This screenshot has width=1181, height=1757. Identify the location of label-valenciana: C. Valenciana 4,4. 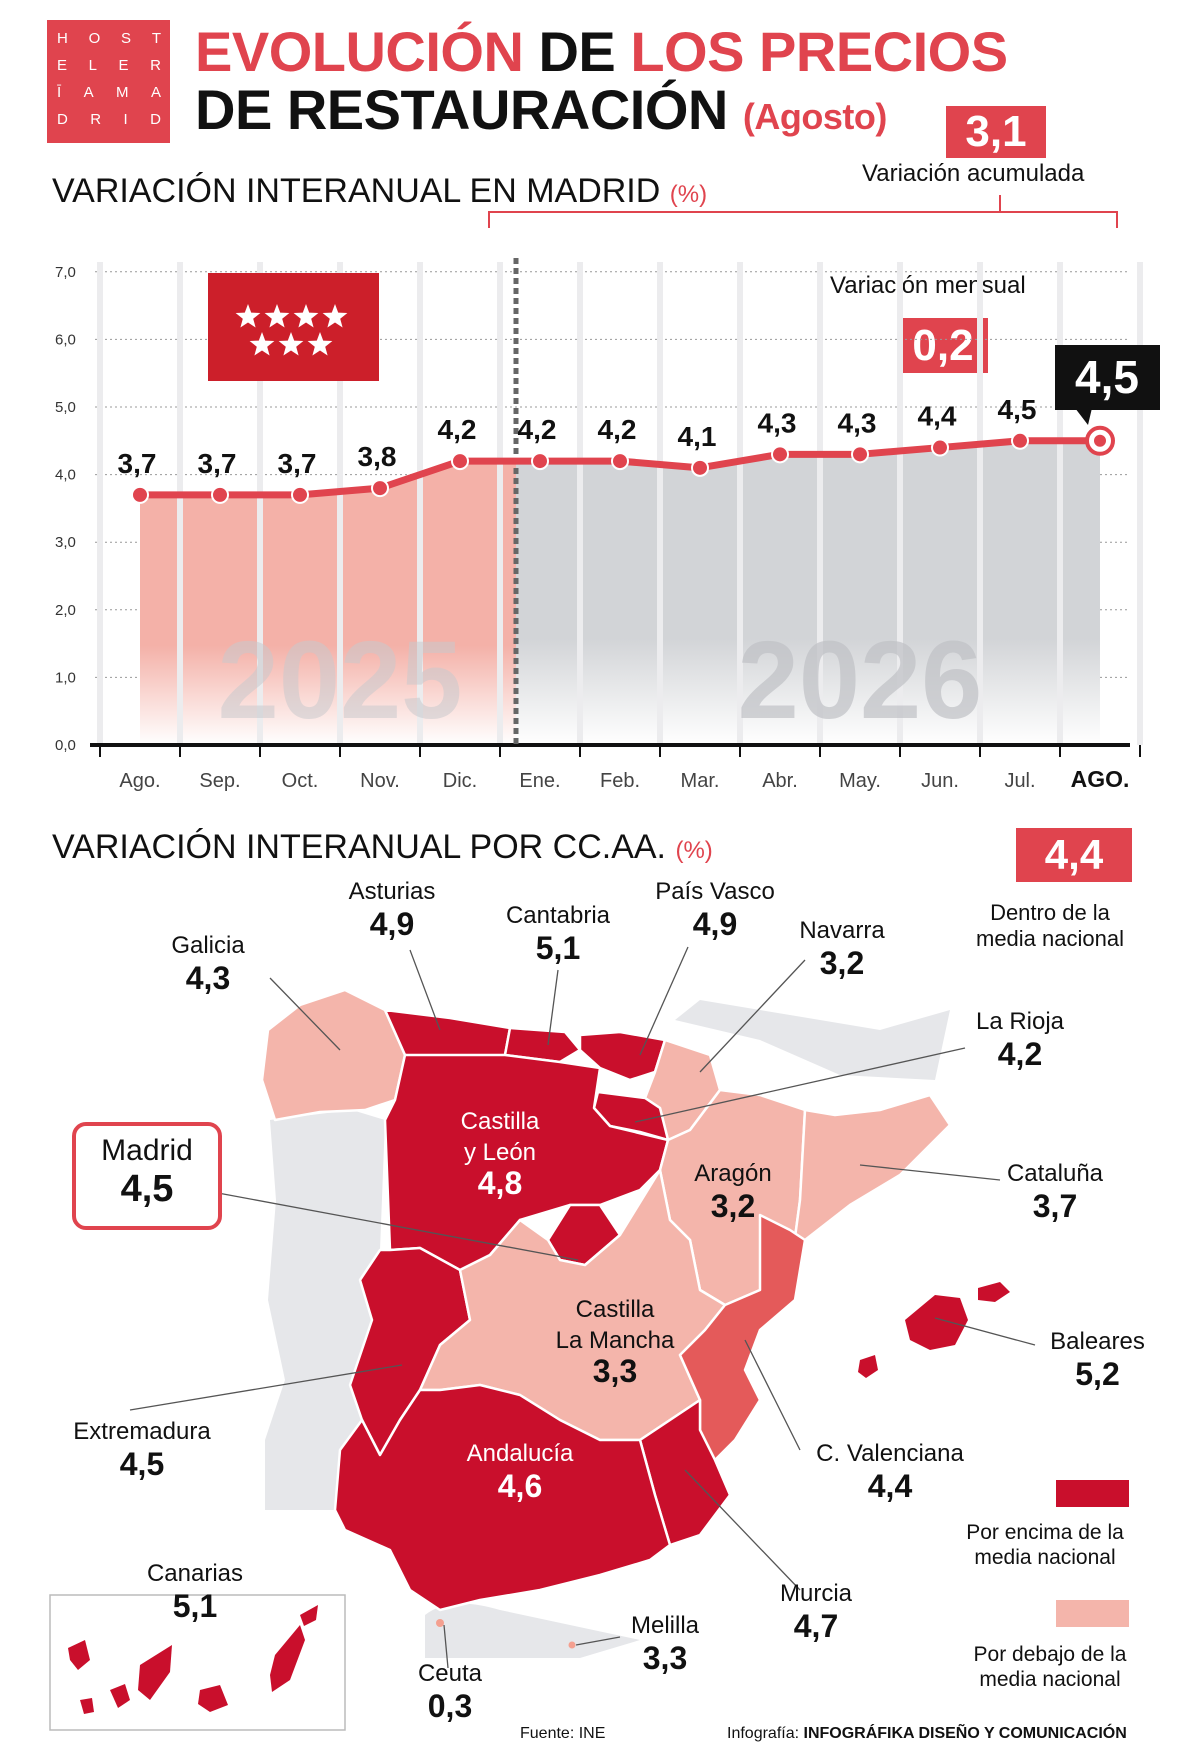
(890, 1472).